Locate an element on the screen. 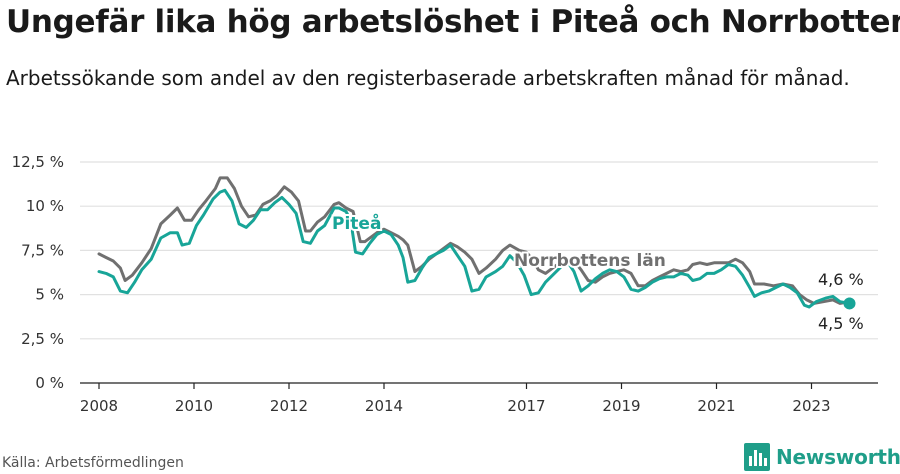 This screenshot has height=474, width=900. x-tick-label: 2012 is located at coordinates (289, 406).